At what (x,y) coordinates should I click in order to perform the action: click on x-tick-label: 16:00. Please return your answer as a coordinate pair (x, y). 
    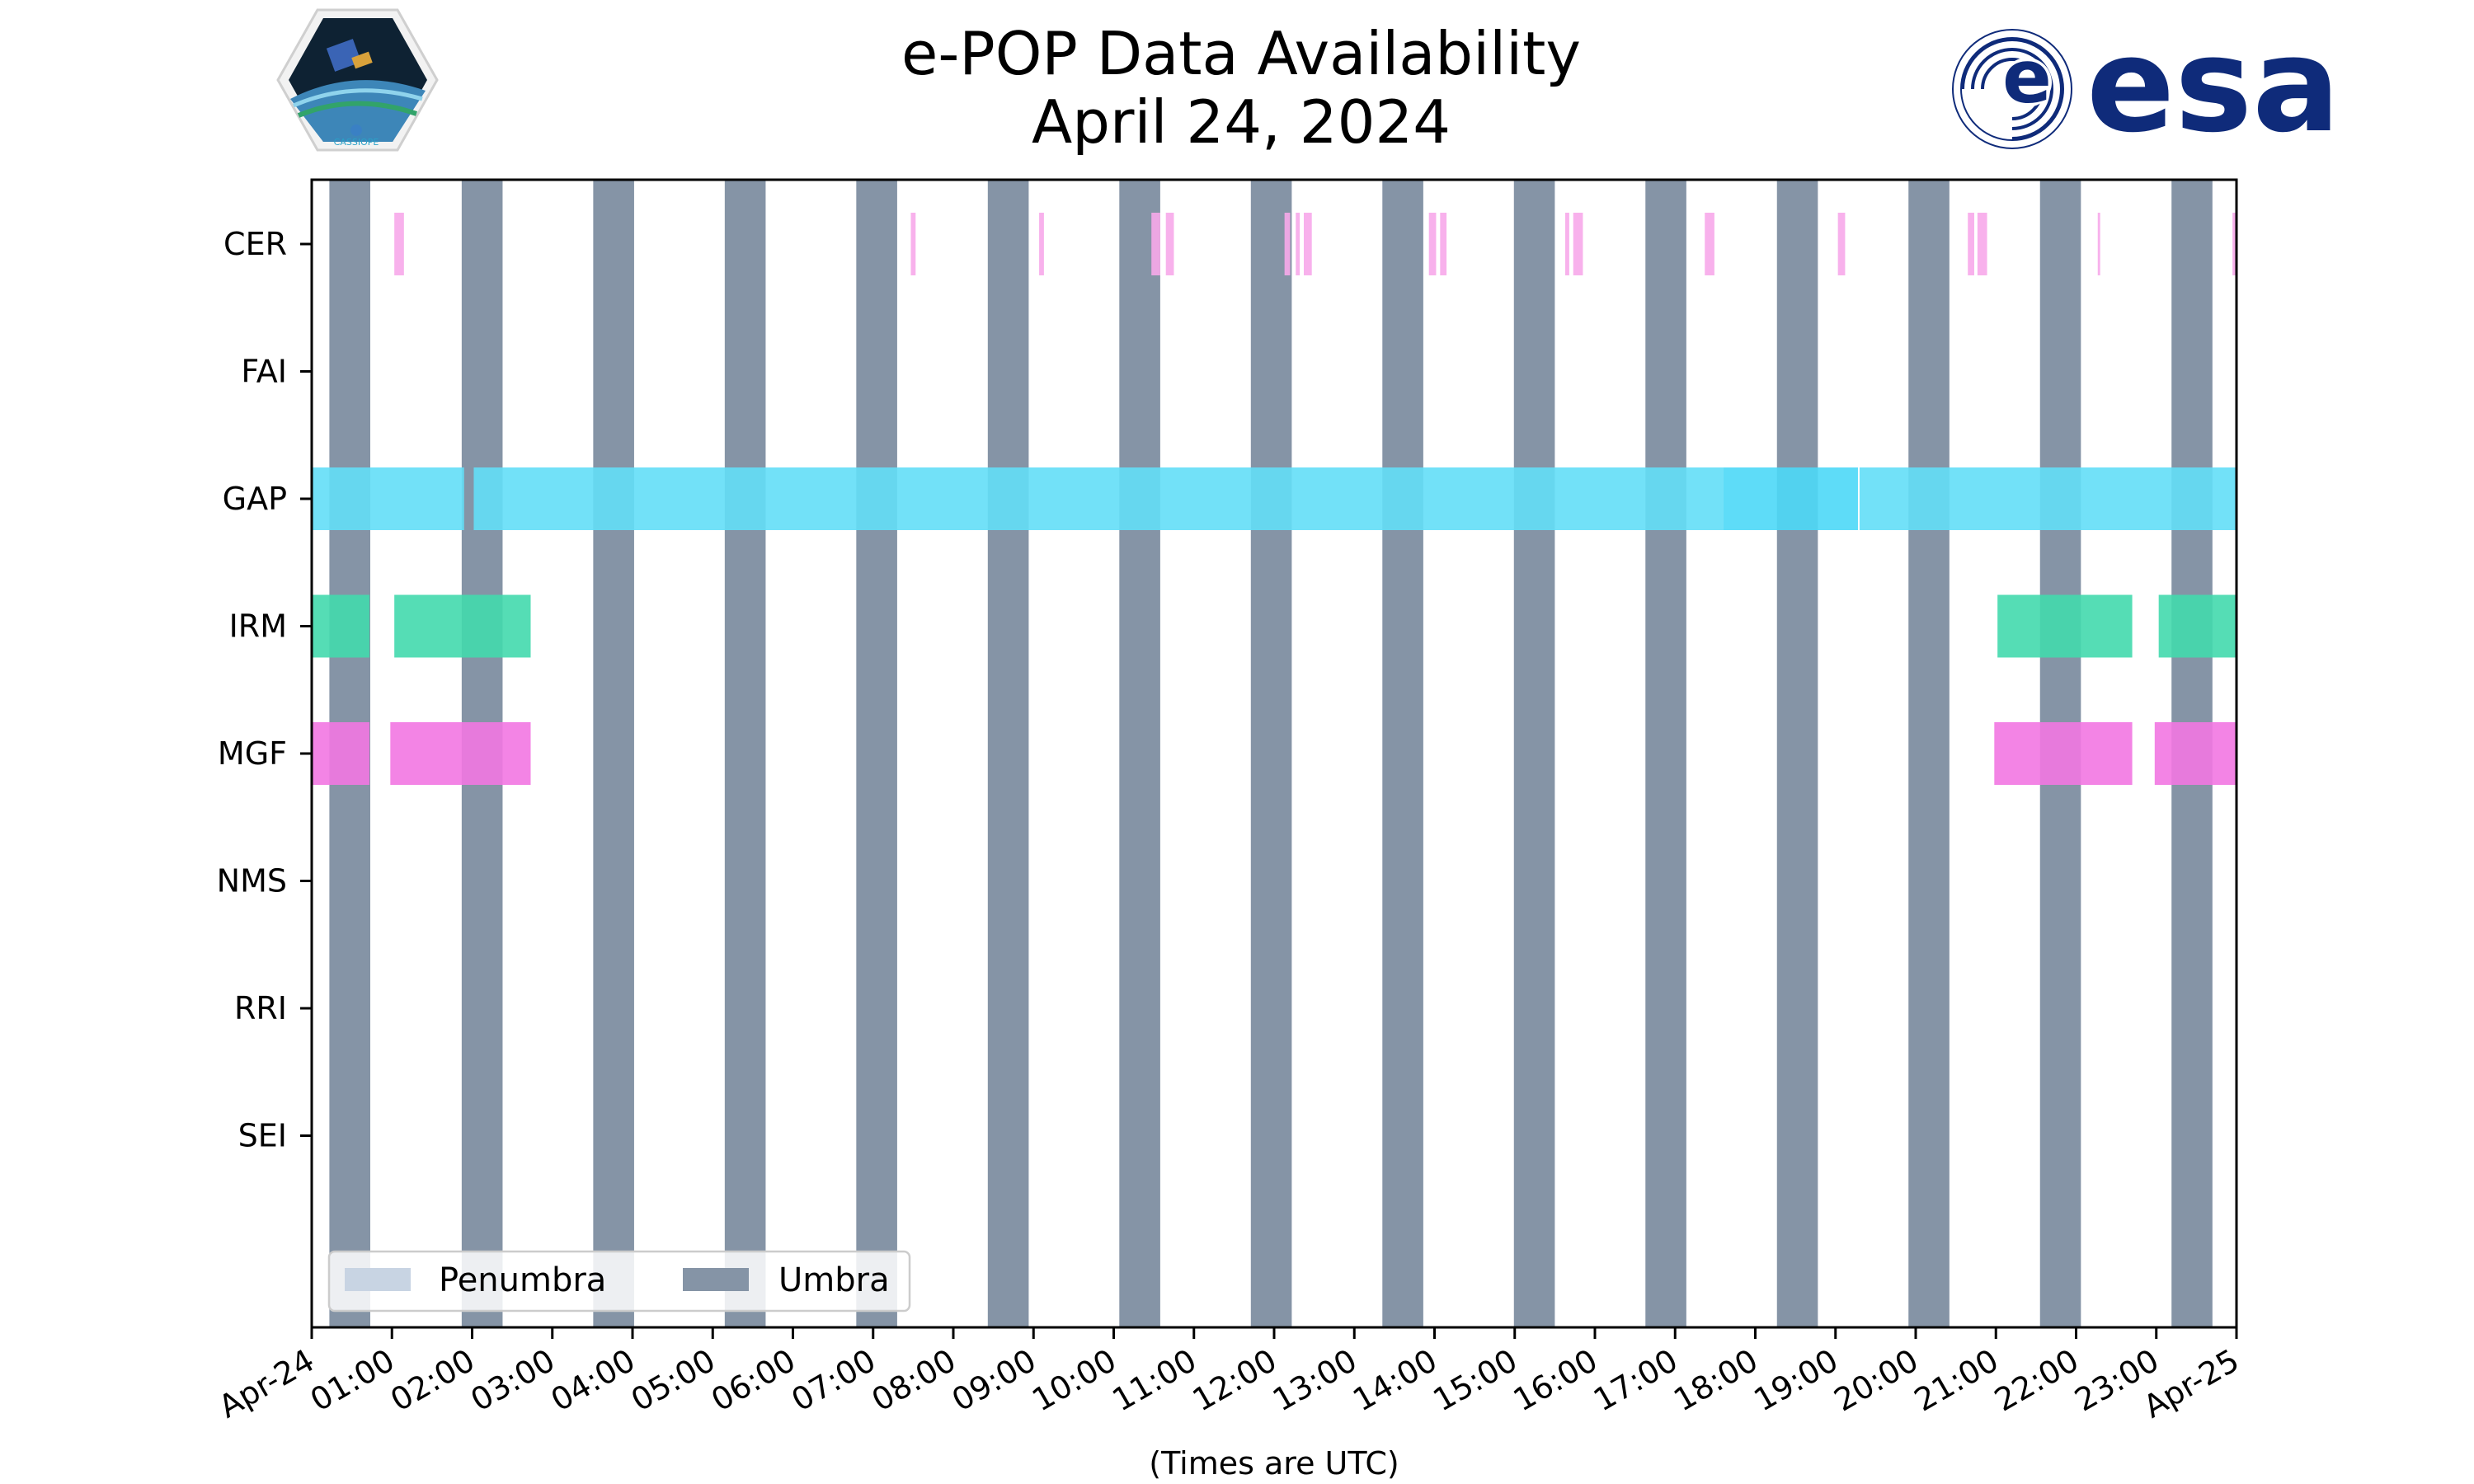
    Looking at the image, I should click on (1555, 1380).